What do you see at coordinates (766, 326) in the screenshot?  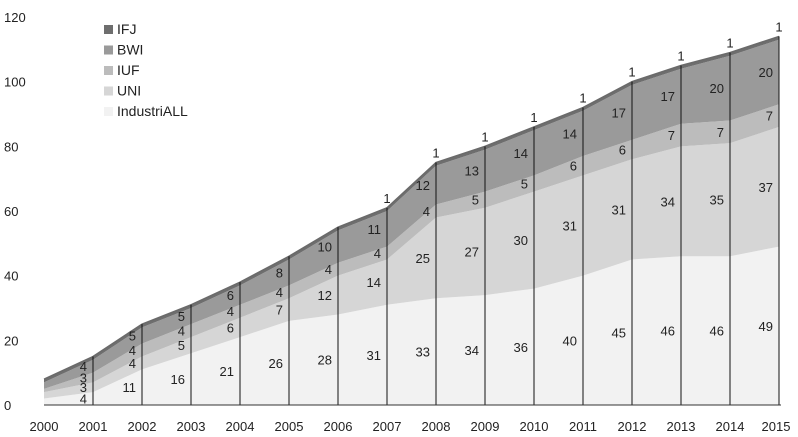 I see `data-label-industriall: 49` at bounding box center [766, 326].